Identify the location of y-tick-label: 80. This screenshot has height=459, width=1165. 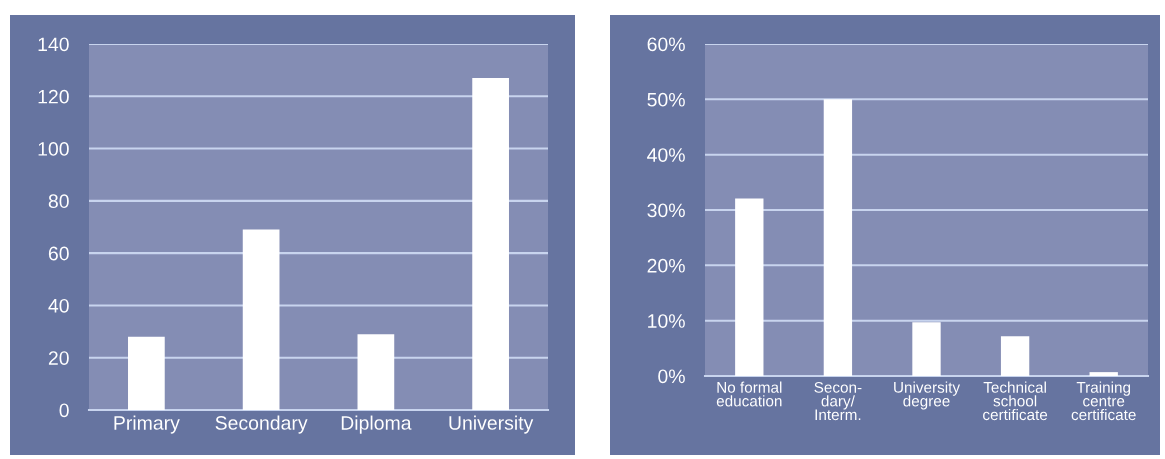
(58, 201).